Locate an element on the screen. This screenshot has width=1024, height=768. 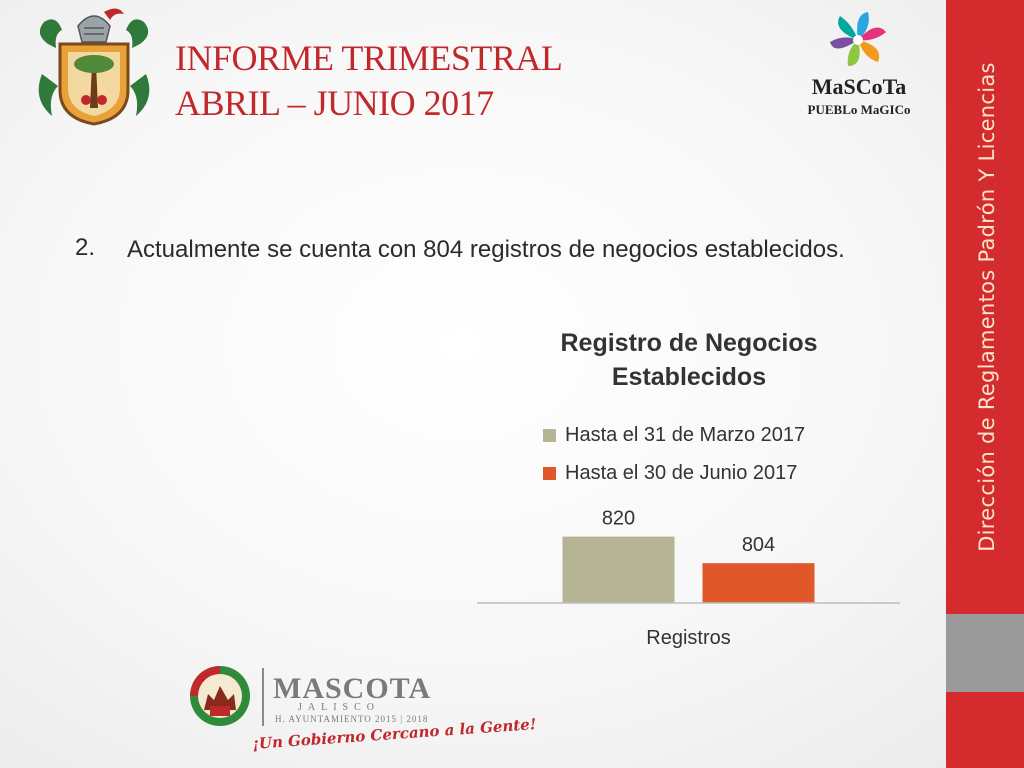
x-tick-label: Registros is located at coordinates (688, 638).